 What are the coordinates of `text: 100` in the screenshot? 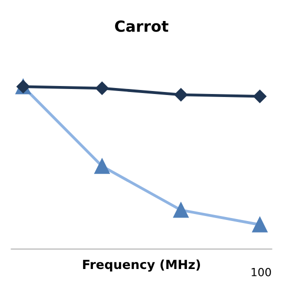 It's located at (261, 272).